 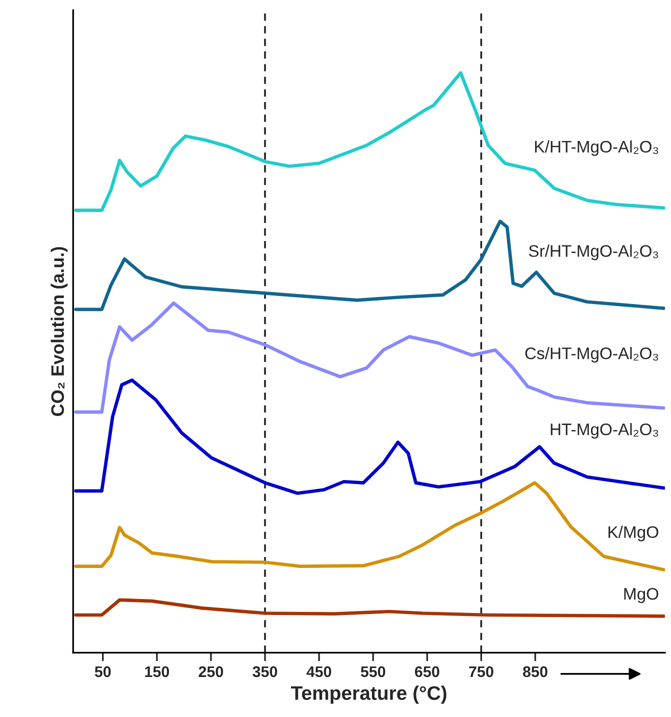 What do you see at coordinates (319, 672) in the screenshot?
I see `x-tick-label: 450` at bounding box center [319, 672].